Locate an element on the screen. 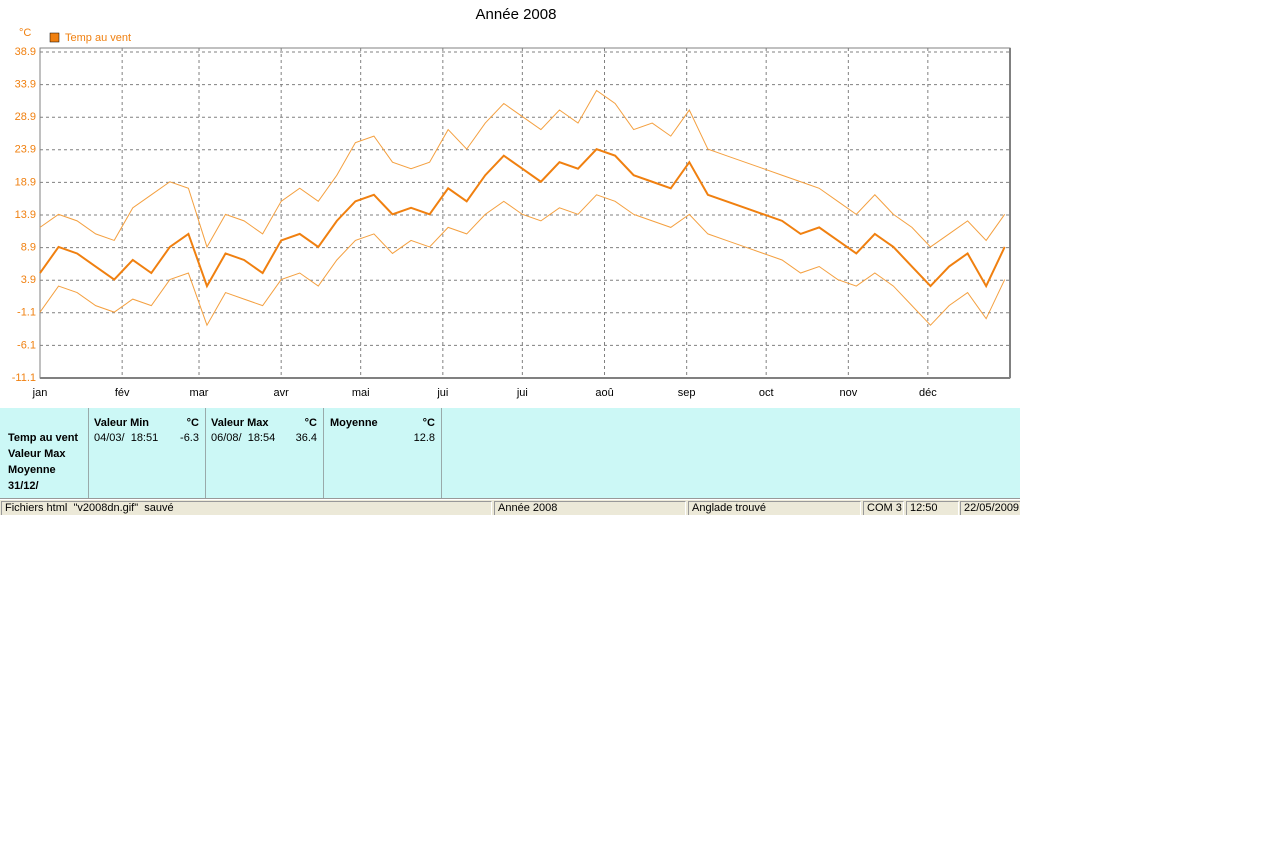  date: 04/03/ 18:51 is located at coordinates (126, 438).